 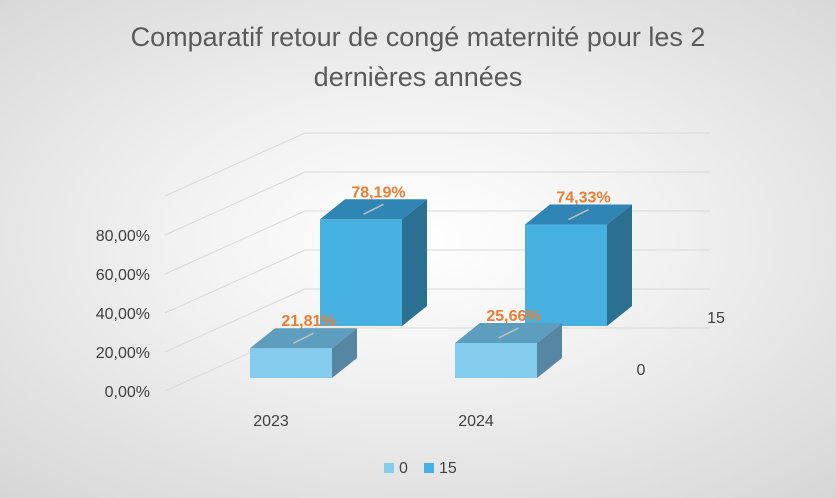 What do you see at coordinates (123, 353) in the screenshot?
I see `y-tick-label: 20,00%` at bounding box center [123, 353].